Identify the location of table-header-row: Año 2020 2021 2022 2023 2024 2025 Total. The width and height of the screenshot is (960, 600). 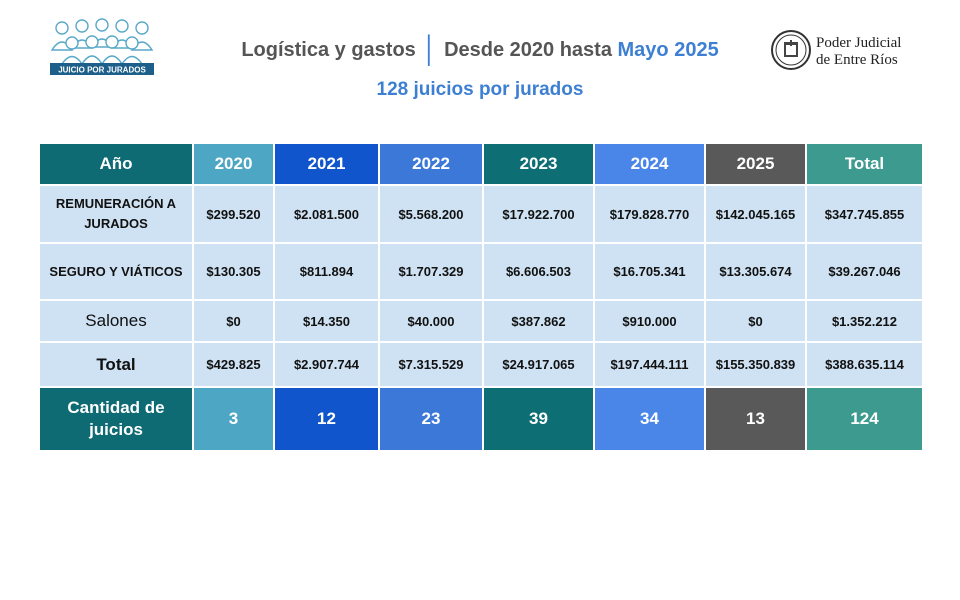
(481, 165).